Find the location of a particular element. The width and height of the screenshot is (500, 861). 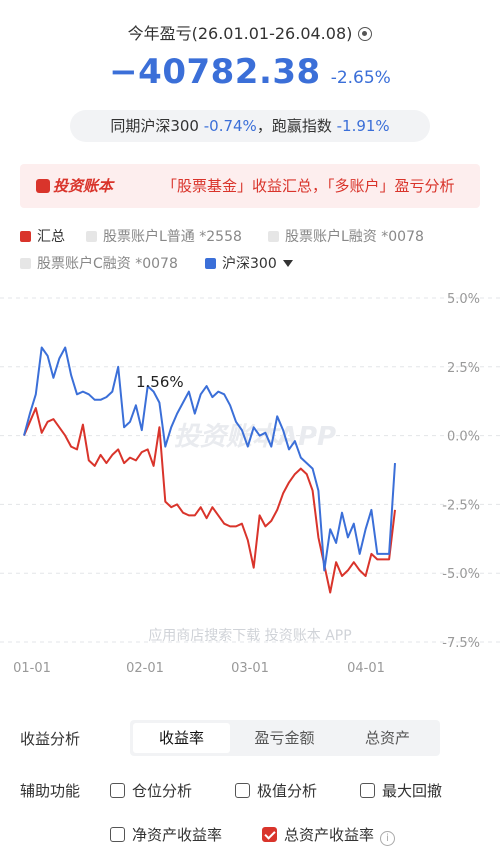

promo-text: 「股票基金」收益汇总，「多账户」盈亏分析 is located at coordinates (308, 186).